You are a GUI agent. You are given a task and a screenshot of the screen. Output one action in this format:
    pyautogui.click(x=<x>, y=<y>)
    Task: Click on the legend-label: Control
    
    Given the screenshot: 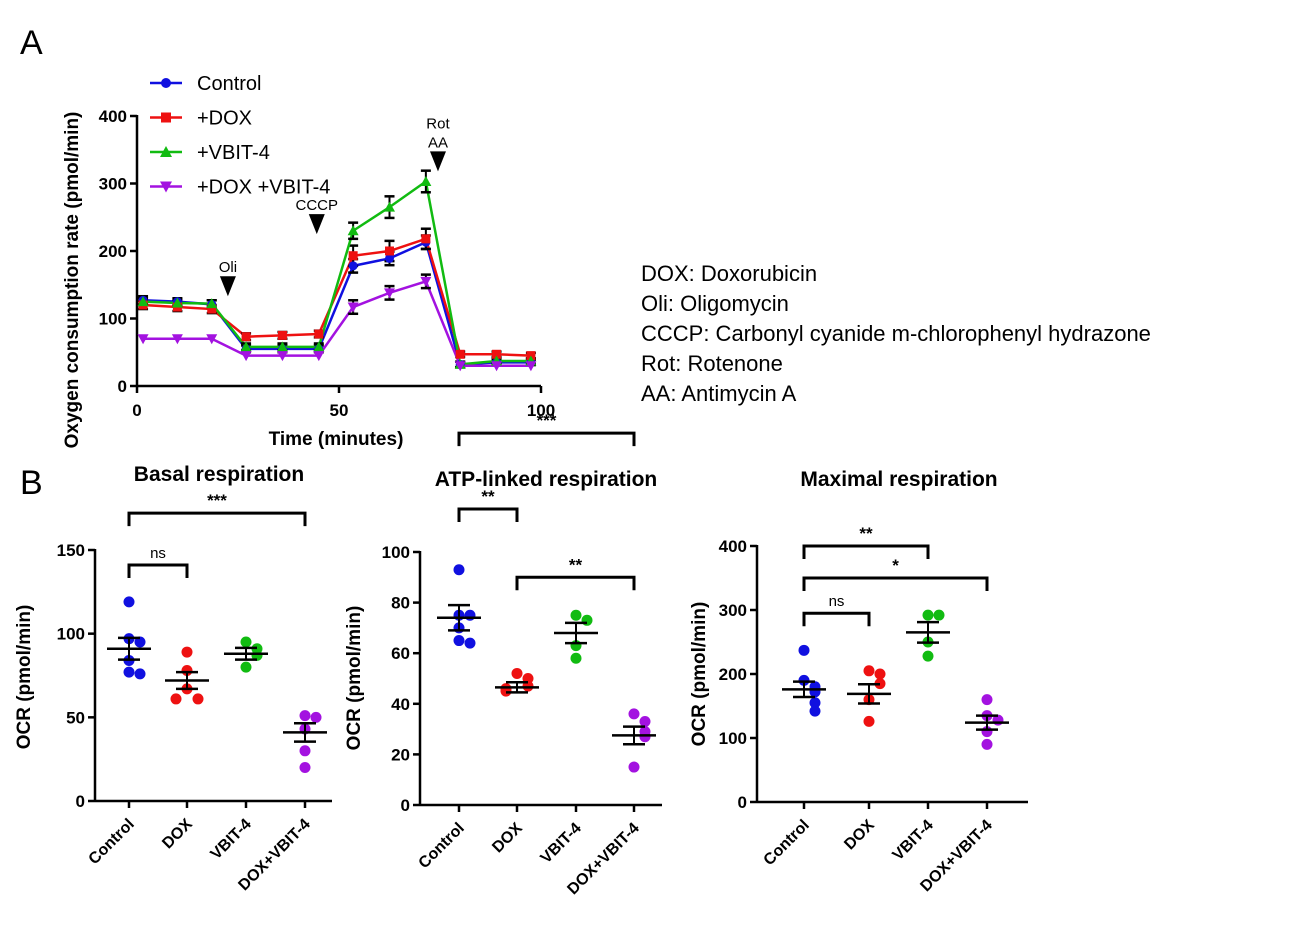 What is the action you would take?
    pyautogui.click(x=229, y=84)
    